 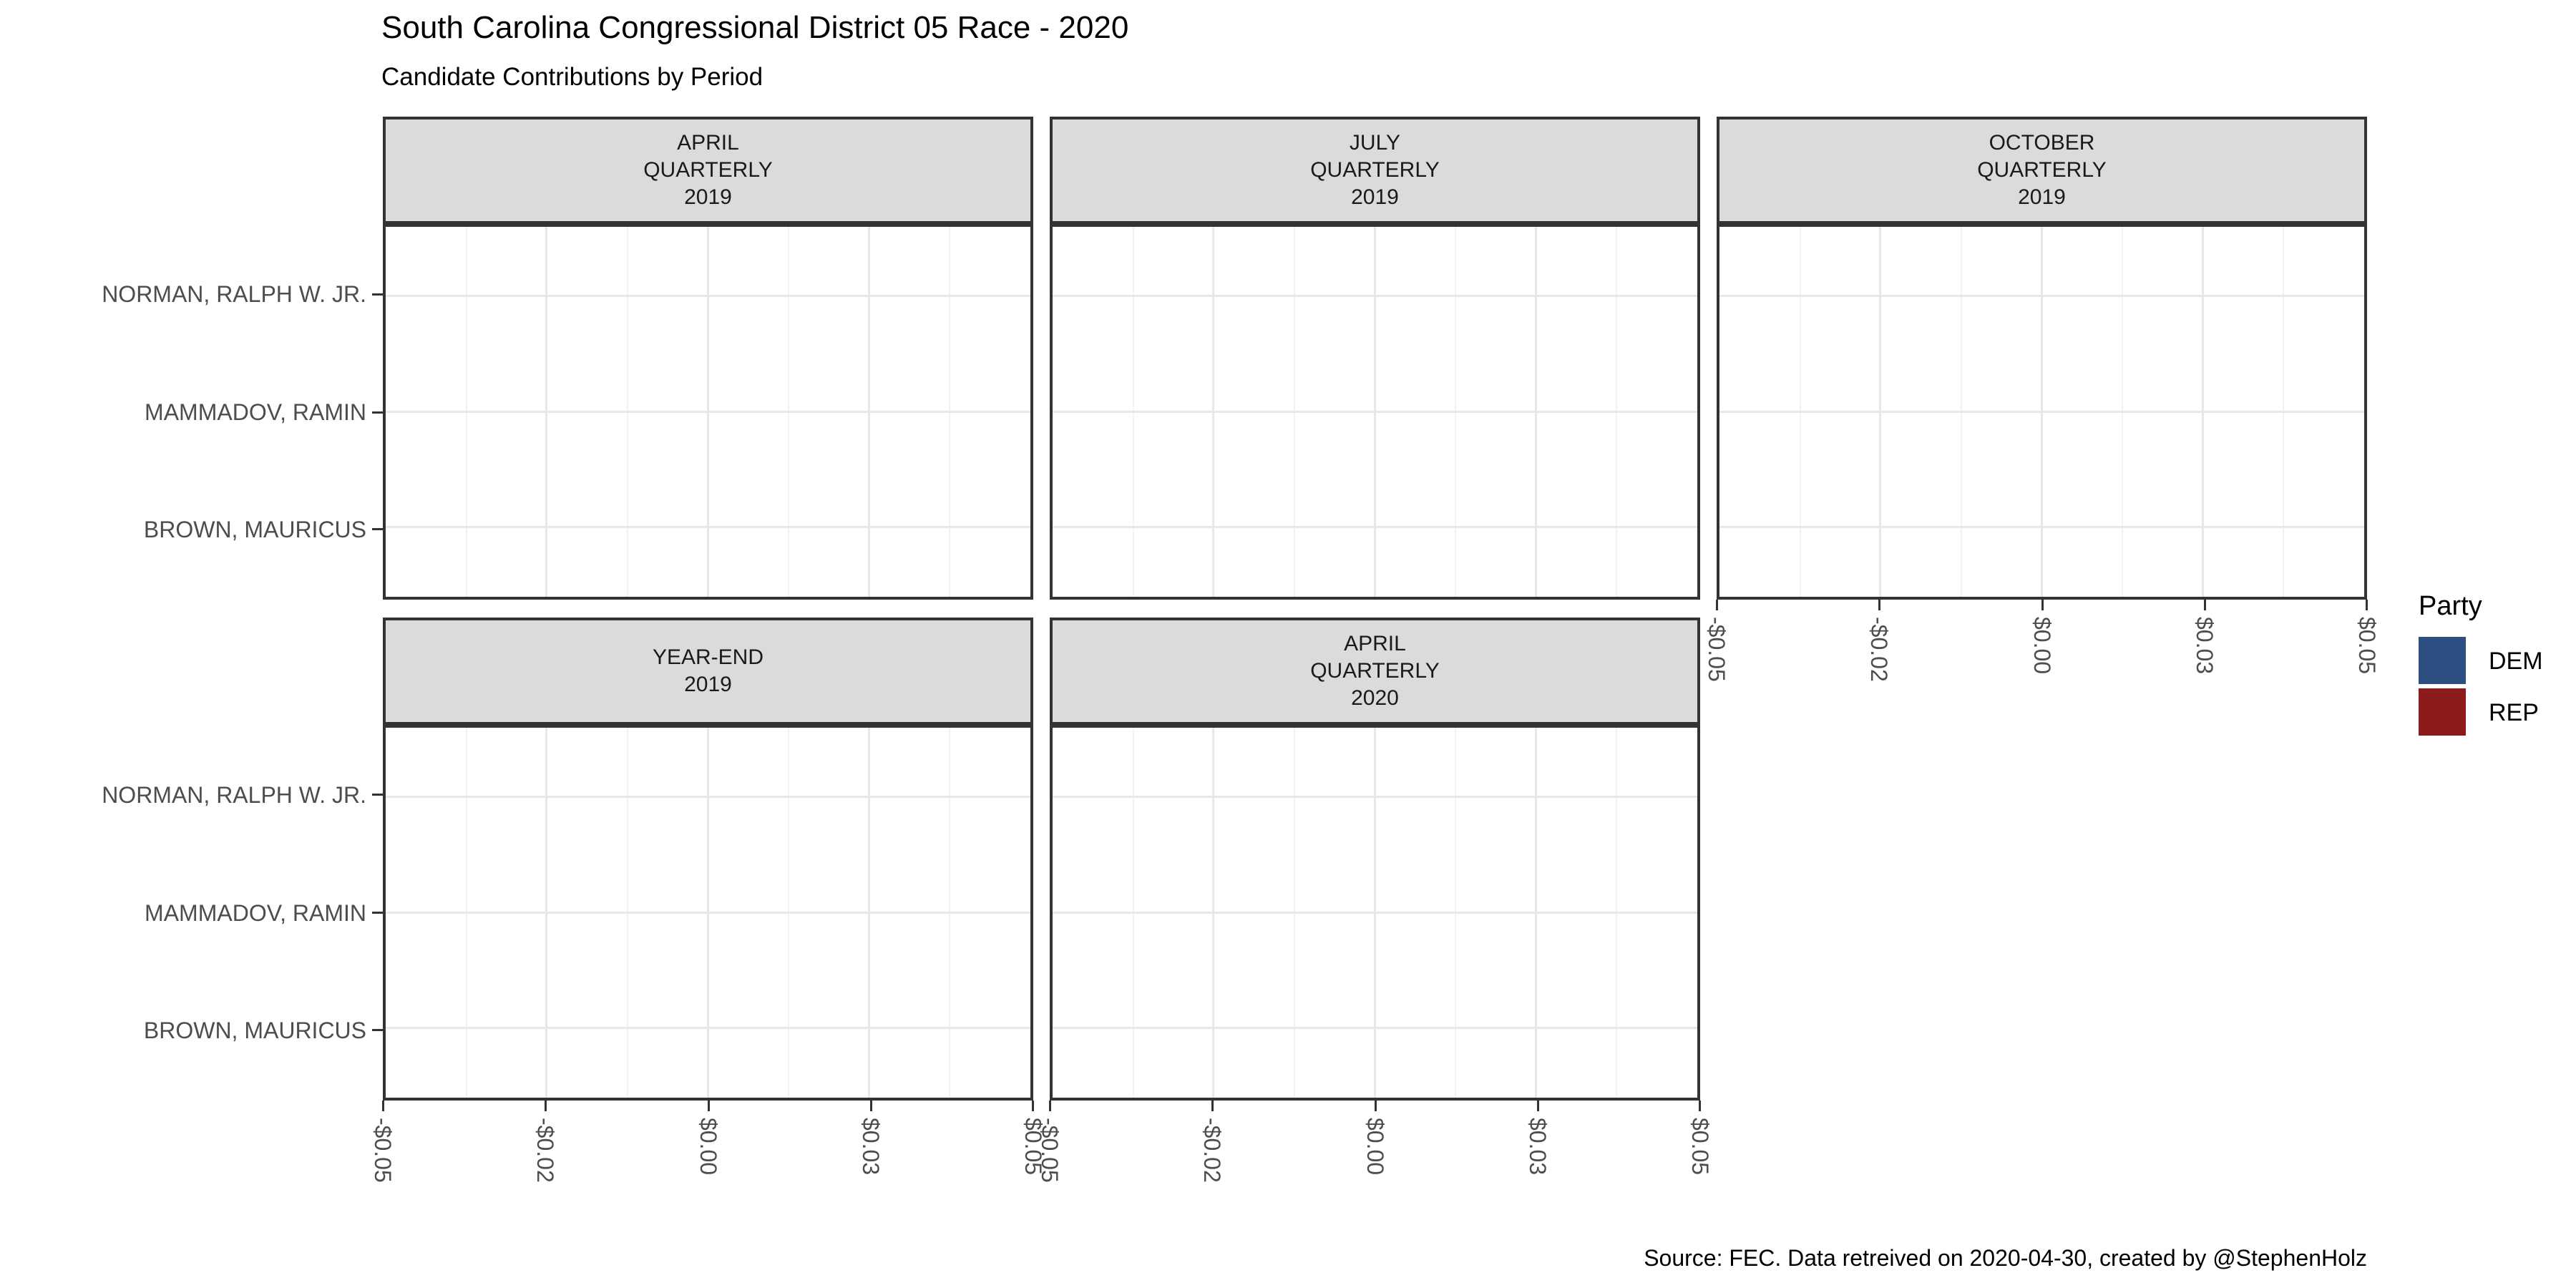 I want to click on x-axis-october-quarterly-2019: -$0.05 -$0.02 $0.00 $0.03 $0.05, so click(x=2042, y=664).